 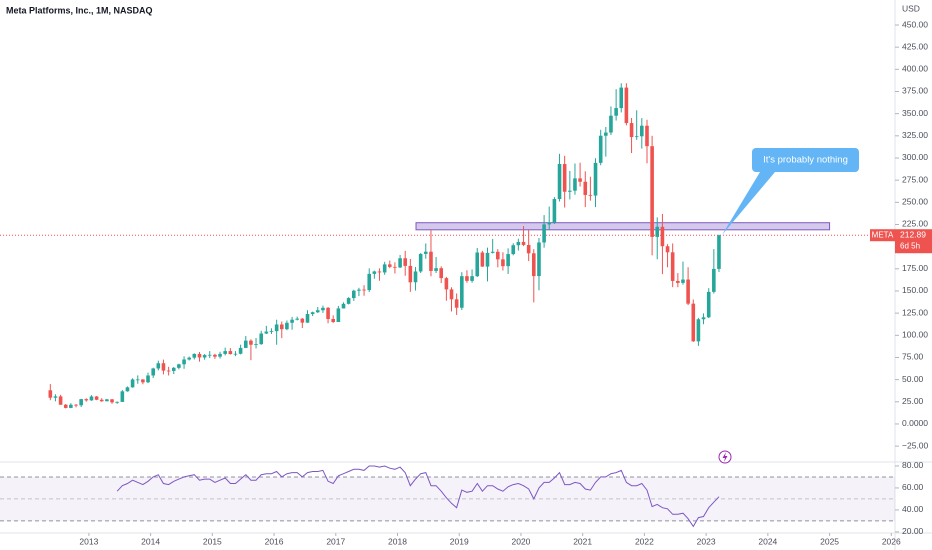 What do you see at coordinates (725, 457) in the screenshot?
I see `alert-icon` at bounding box center [725, 457].